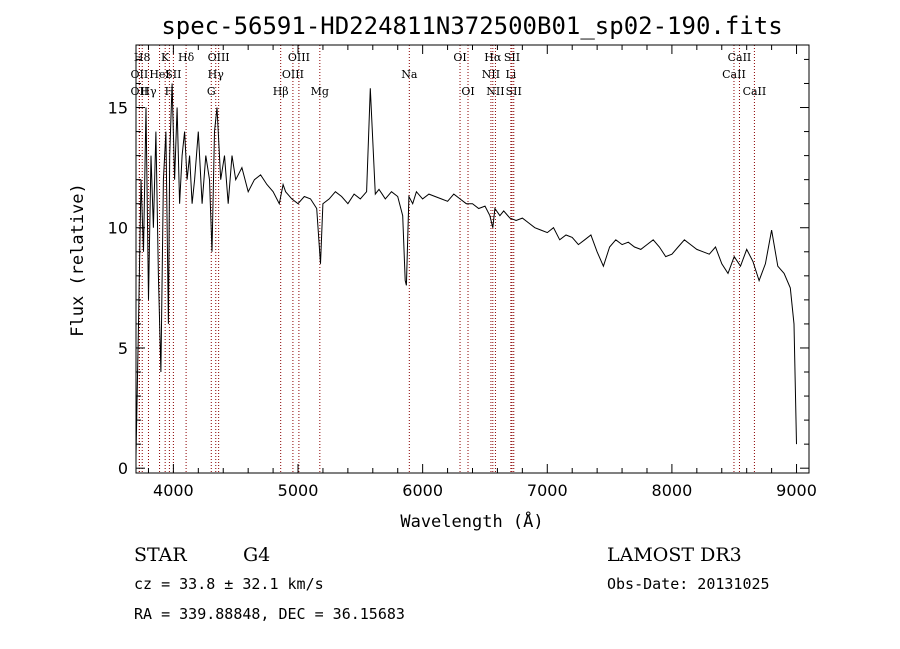 The image size is (900, 649). I want to click on spectral-label-24: SII, so click(514, 91).